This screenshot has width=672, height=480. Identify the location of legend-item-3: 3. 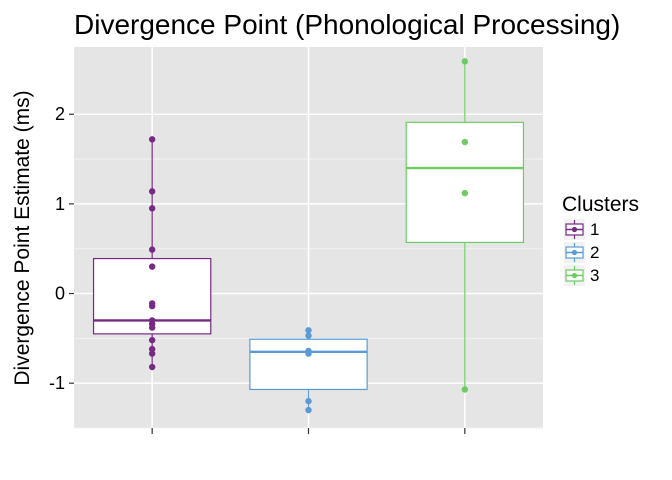
(581, 275).